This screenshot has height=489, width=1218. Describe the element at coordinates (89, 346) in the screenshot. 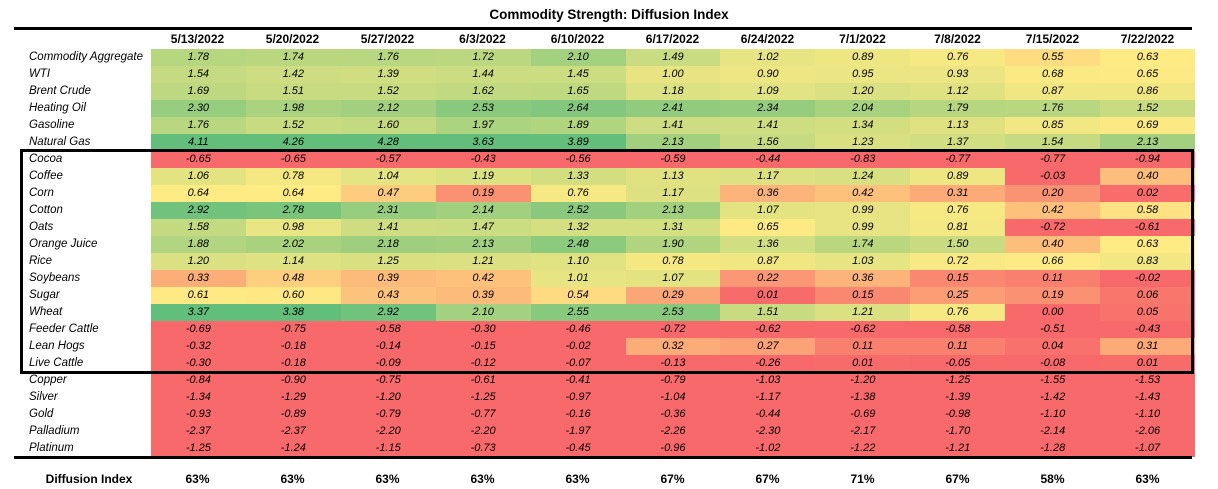

I see `row-label: Lean Hogs` at that location.